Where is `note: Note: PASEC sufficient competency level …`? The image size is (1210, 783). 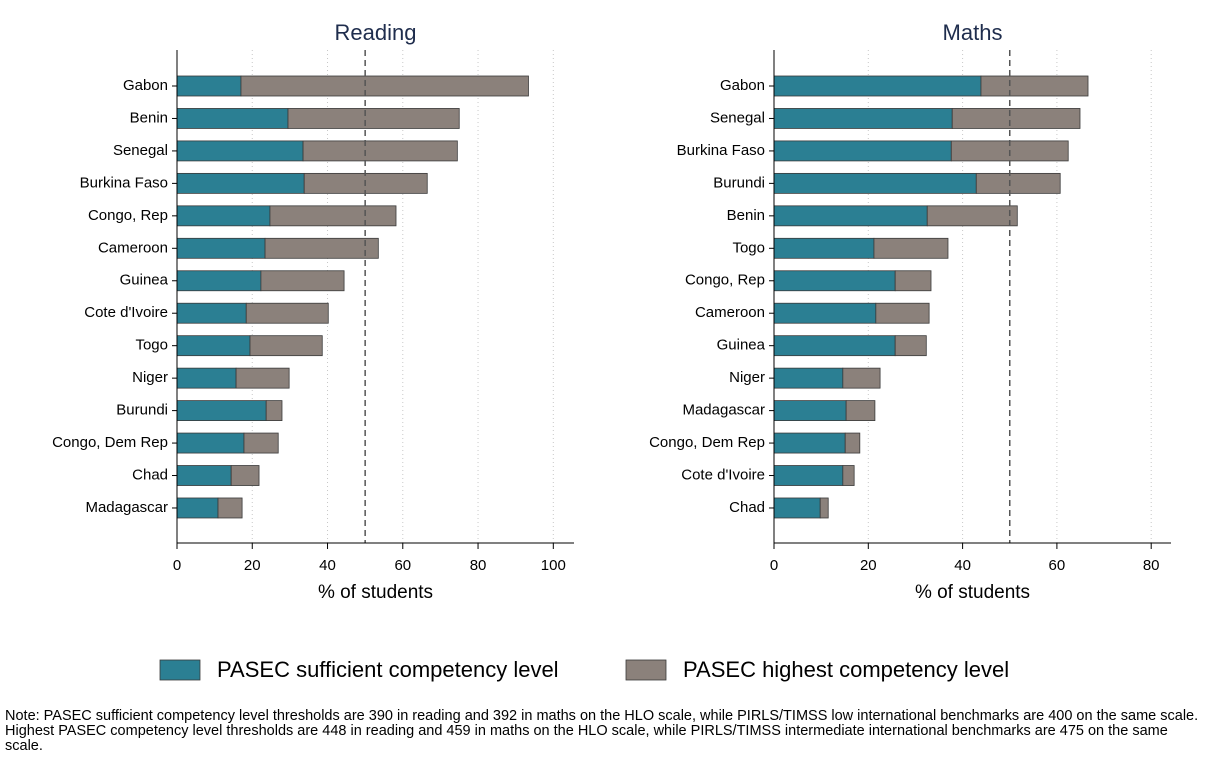
note: Note: PASEC sufficient competency level … is located at coordinates (605, 731).